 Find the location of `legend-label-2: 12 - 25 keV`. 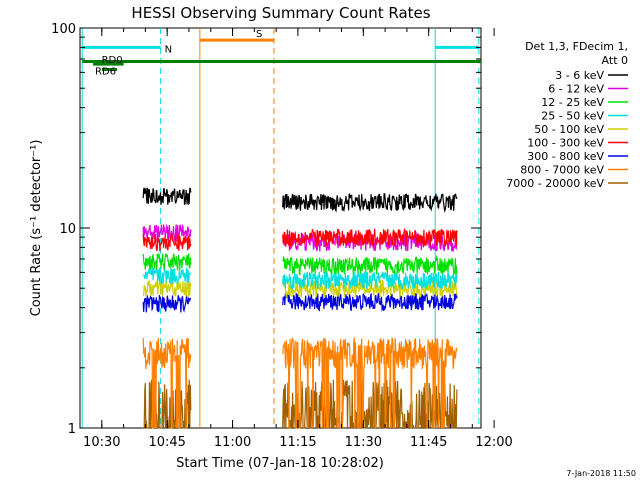

legend-label-2: 12 - 25 keV is located at coordinates (572, 102).